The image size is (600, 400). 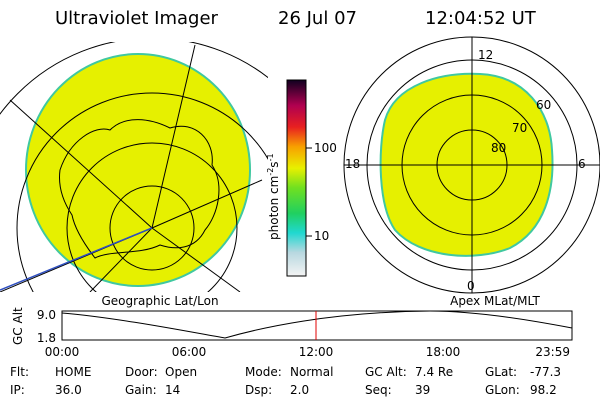 What do you see at coordinates (352, 164) in the screenshot?
I see `mlt-label: 18` at bounding box center [352, 164].